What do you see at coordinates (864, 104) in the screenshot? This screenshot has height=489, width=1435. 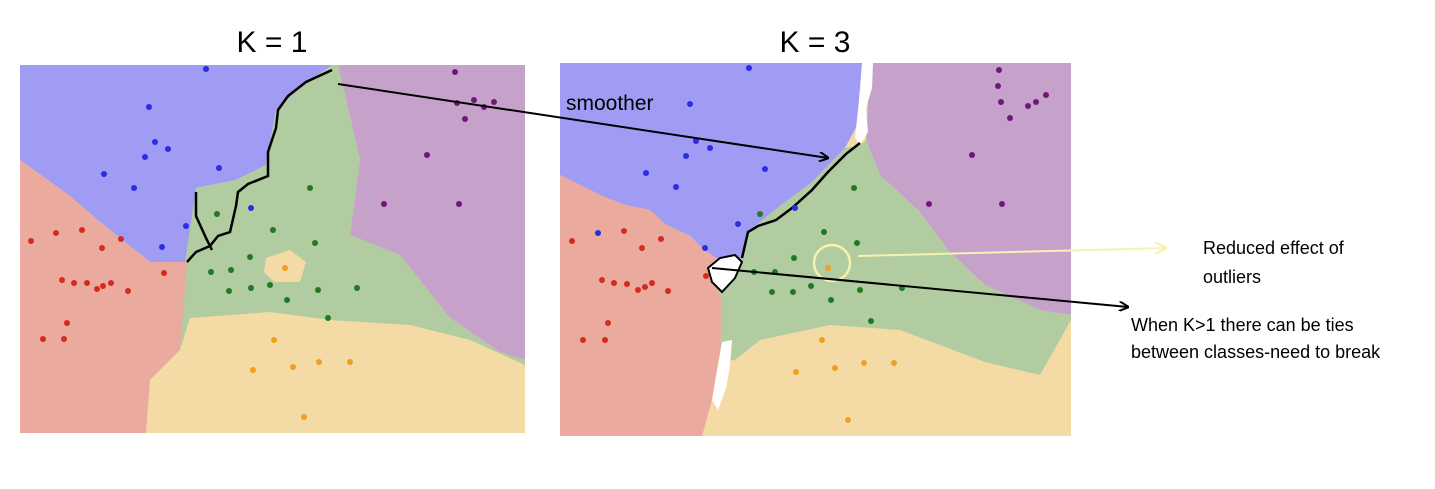 I see `tie-strip-top` at bounding box center [864, 104].